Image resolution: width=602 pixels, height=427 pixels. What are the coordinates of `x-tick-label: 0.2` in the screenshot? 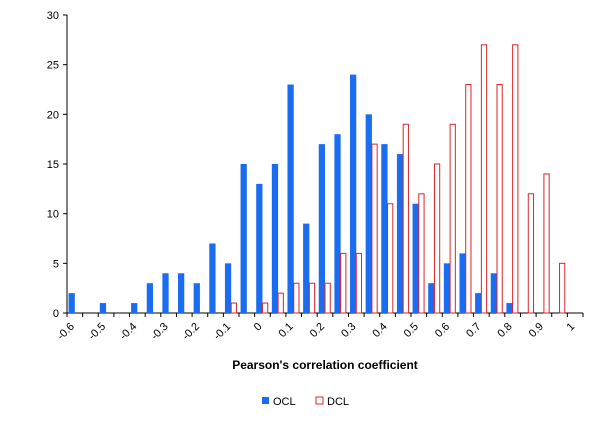 It's located at (317, 330).